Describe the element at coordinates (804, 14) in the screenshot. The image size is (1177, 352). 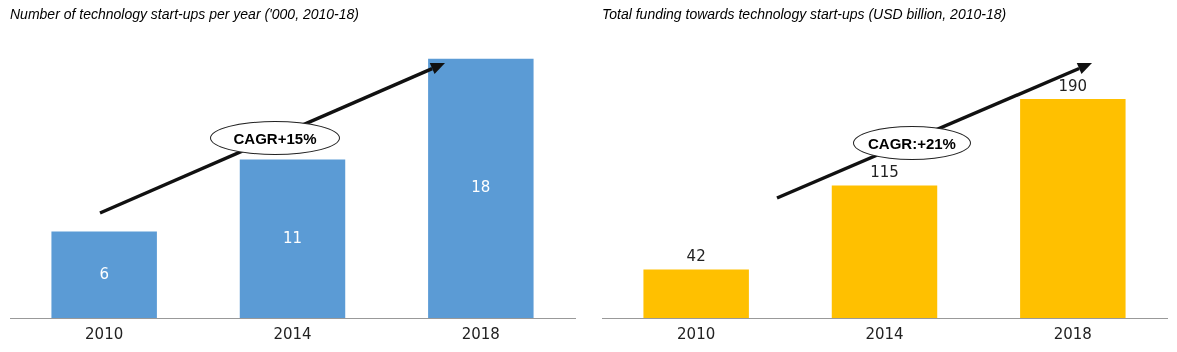
I see `chart-title: Total funding towards technology start-ups (USD billion, 2010-18)` at that location.